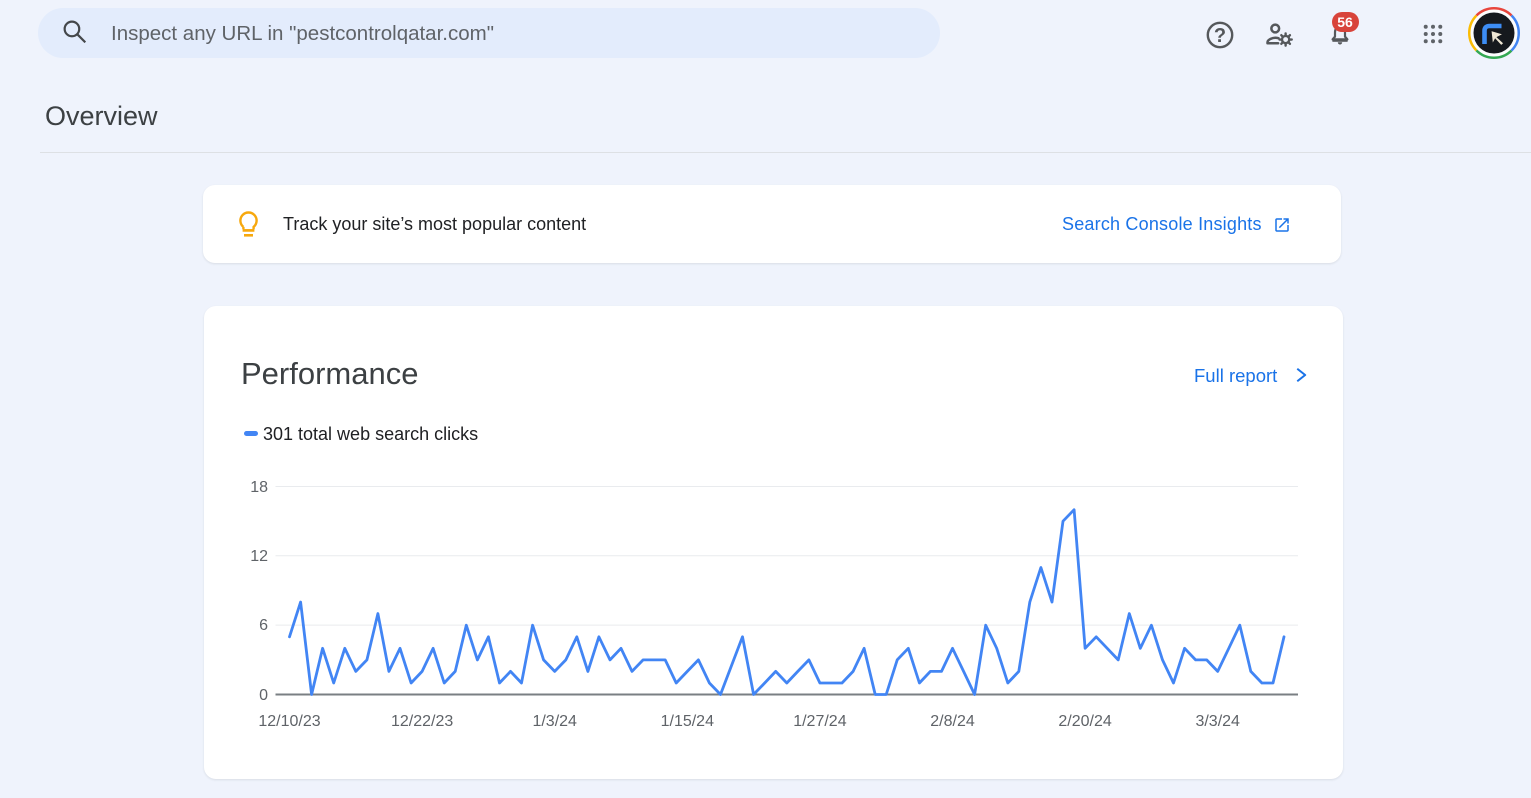  What do you see at coordinates (952, 721) in the screenshot?
I see `svg-text: 2/8/24` at bounding box center [952, 721].